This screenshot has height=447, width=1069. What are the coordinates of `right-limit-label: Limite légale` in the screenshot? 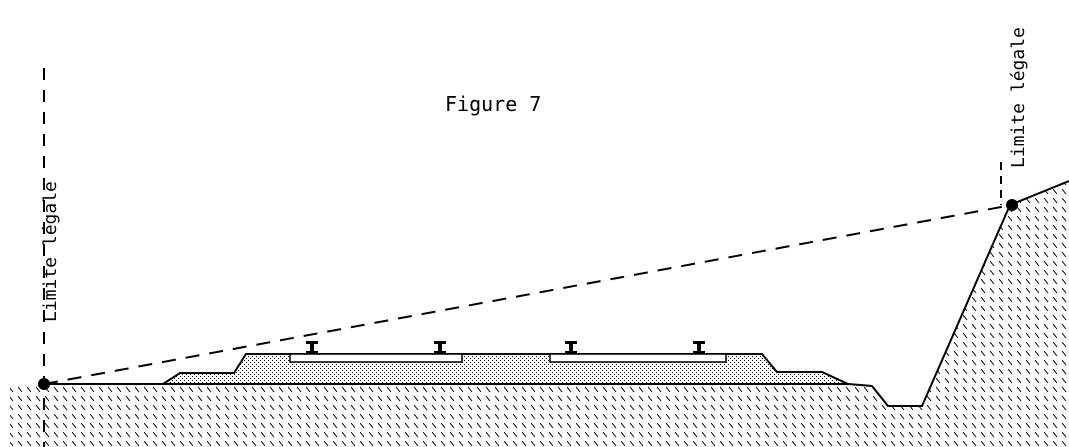 It's located at (1018, 97).